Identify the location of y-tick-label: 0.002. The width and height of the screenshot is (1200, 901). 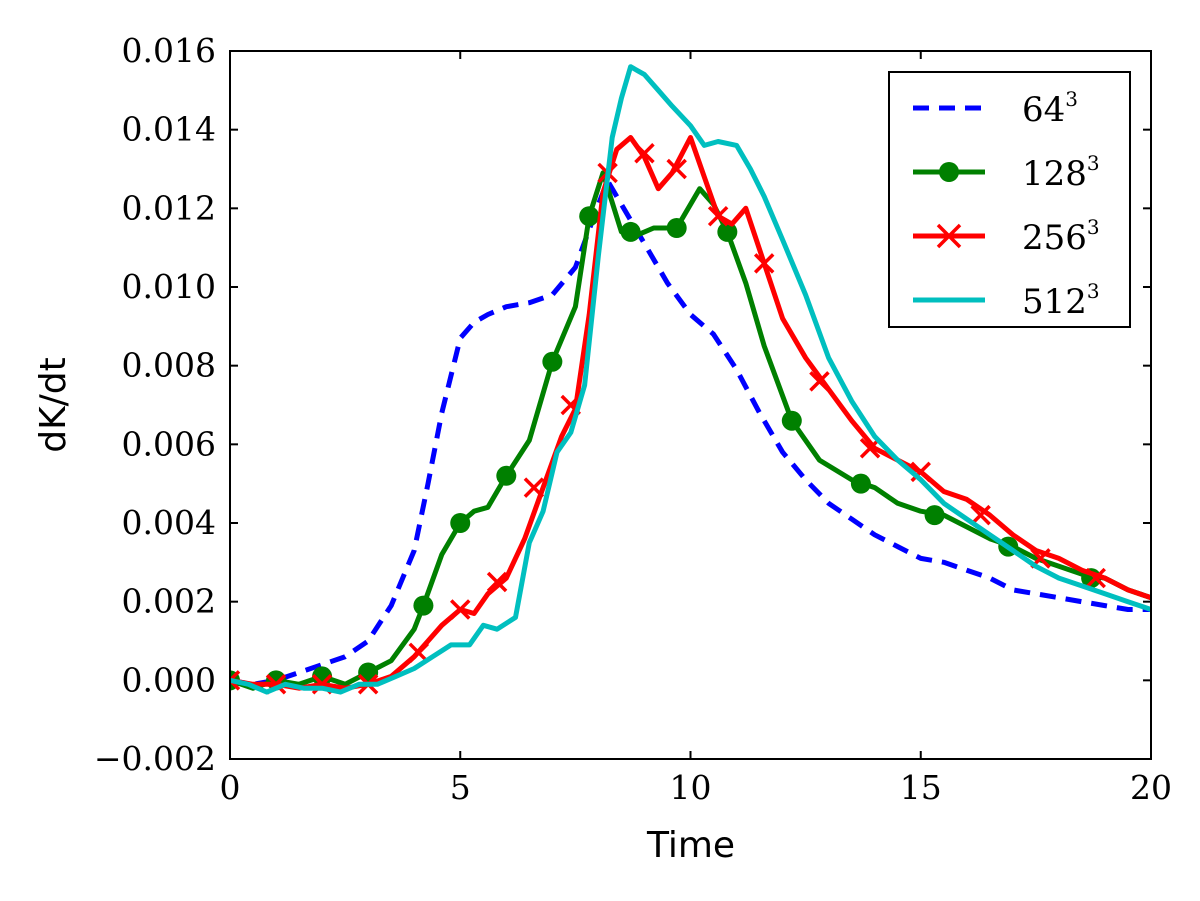
(169, 601).